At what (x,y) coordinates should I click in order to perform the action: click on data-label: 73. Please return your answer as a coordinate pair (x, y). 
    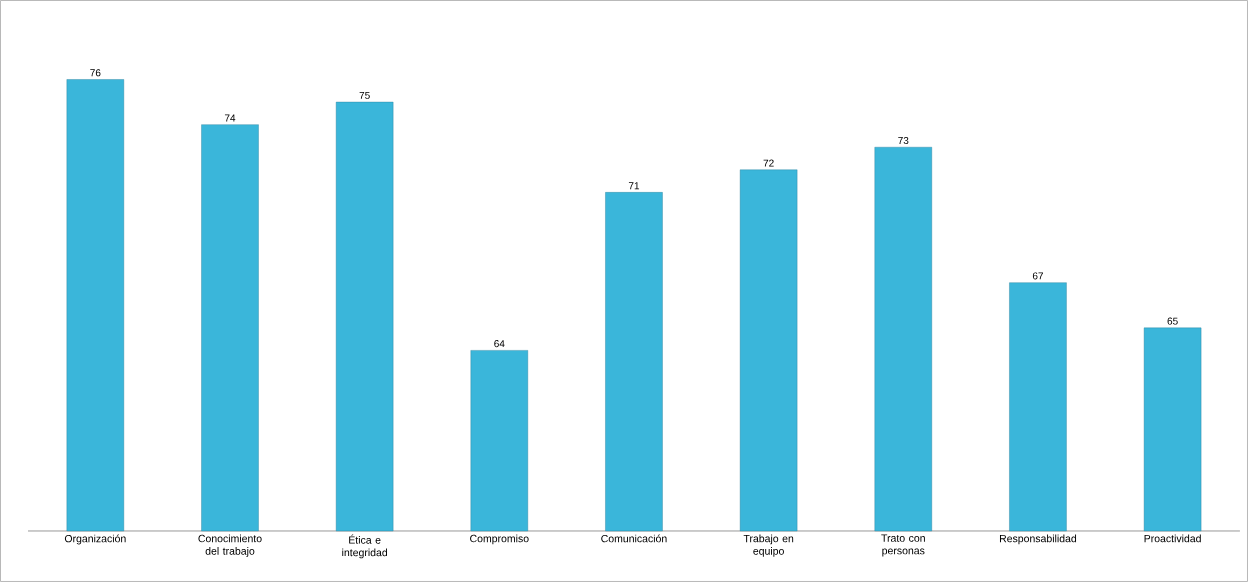
    Looking at the image, I should click on (903, 140).